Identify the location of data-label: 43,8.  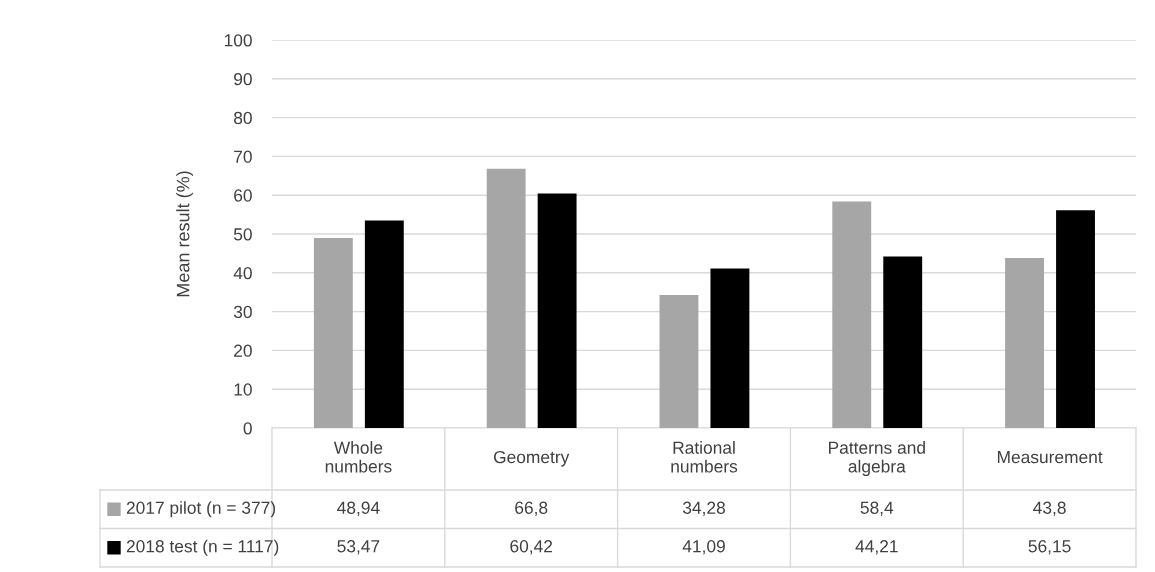
(1049, 508).